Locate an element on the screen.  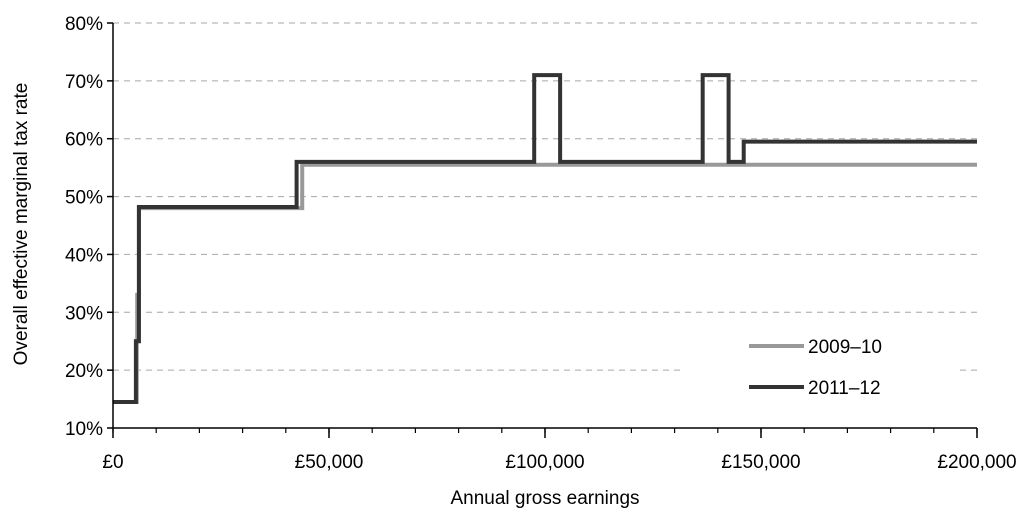
x-tick-label-0: £0 is located at coordinates (112, 462).